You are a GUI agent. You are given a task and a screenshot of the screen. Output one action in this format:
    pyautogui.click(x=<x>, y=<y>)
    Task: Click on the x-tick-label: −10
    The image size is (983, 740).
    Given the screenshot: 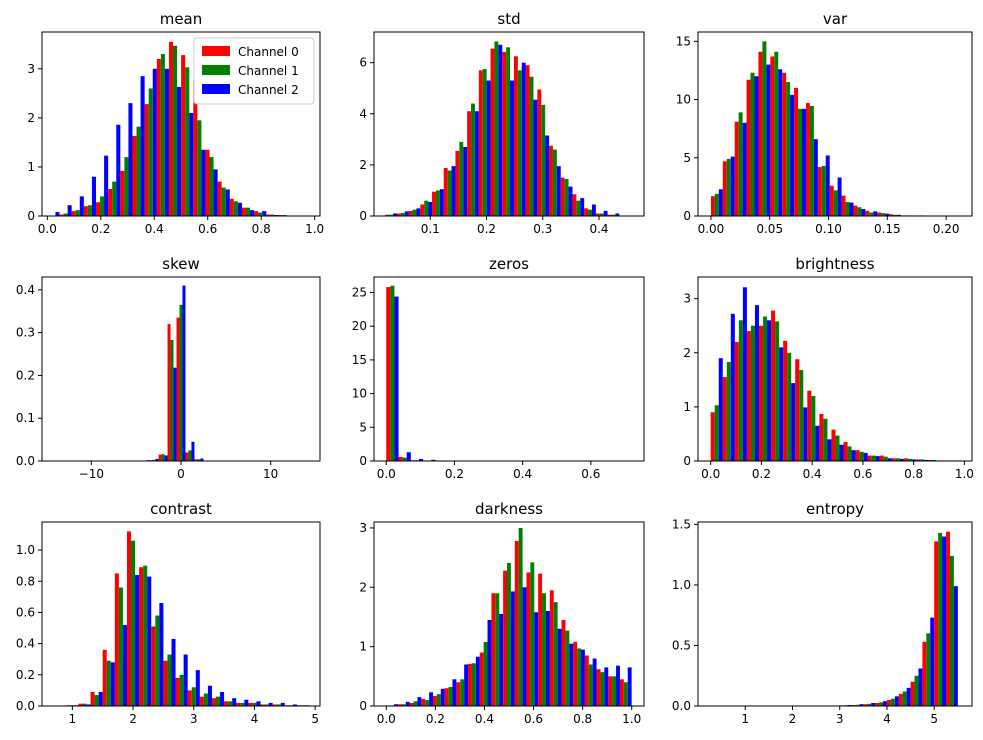 What is the action you would take?
    pyautogui.click(x=91, y=474)
    